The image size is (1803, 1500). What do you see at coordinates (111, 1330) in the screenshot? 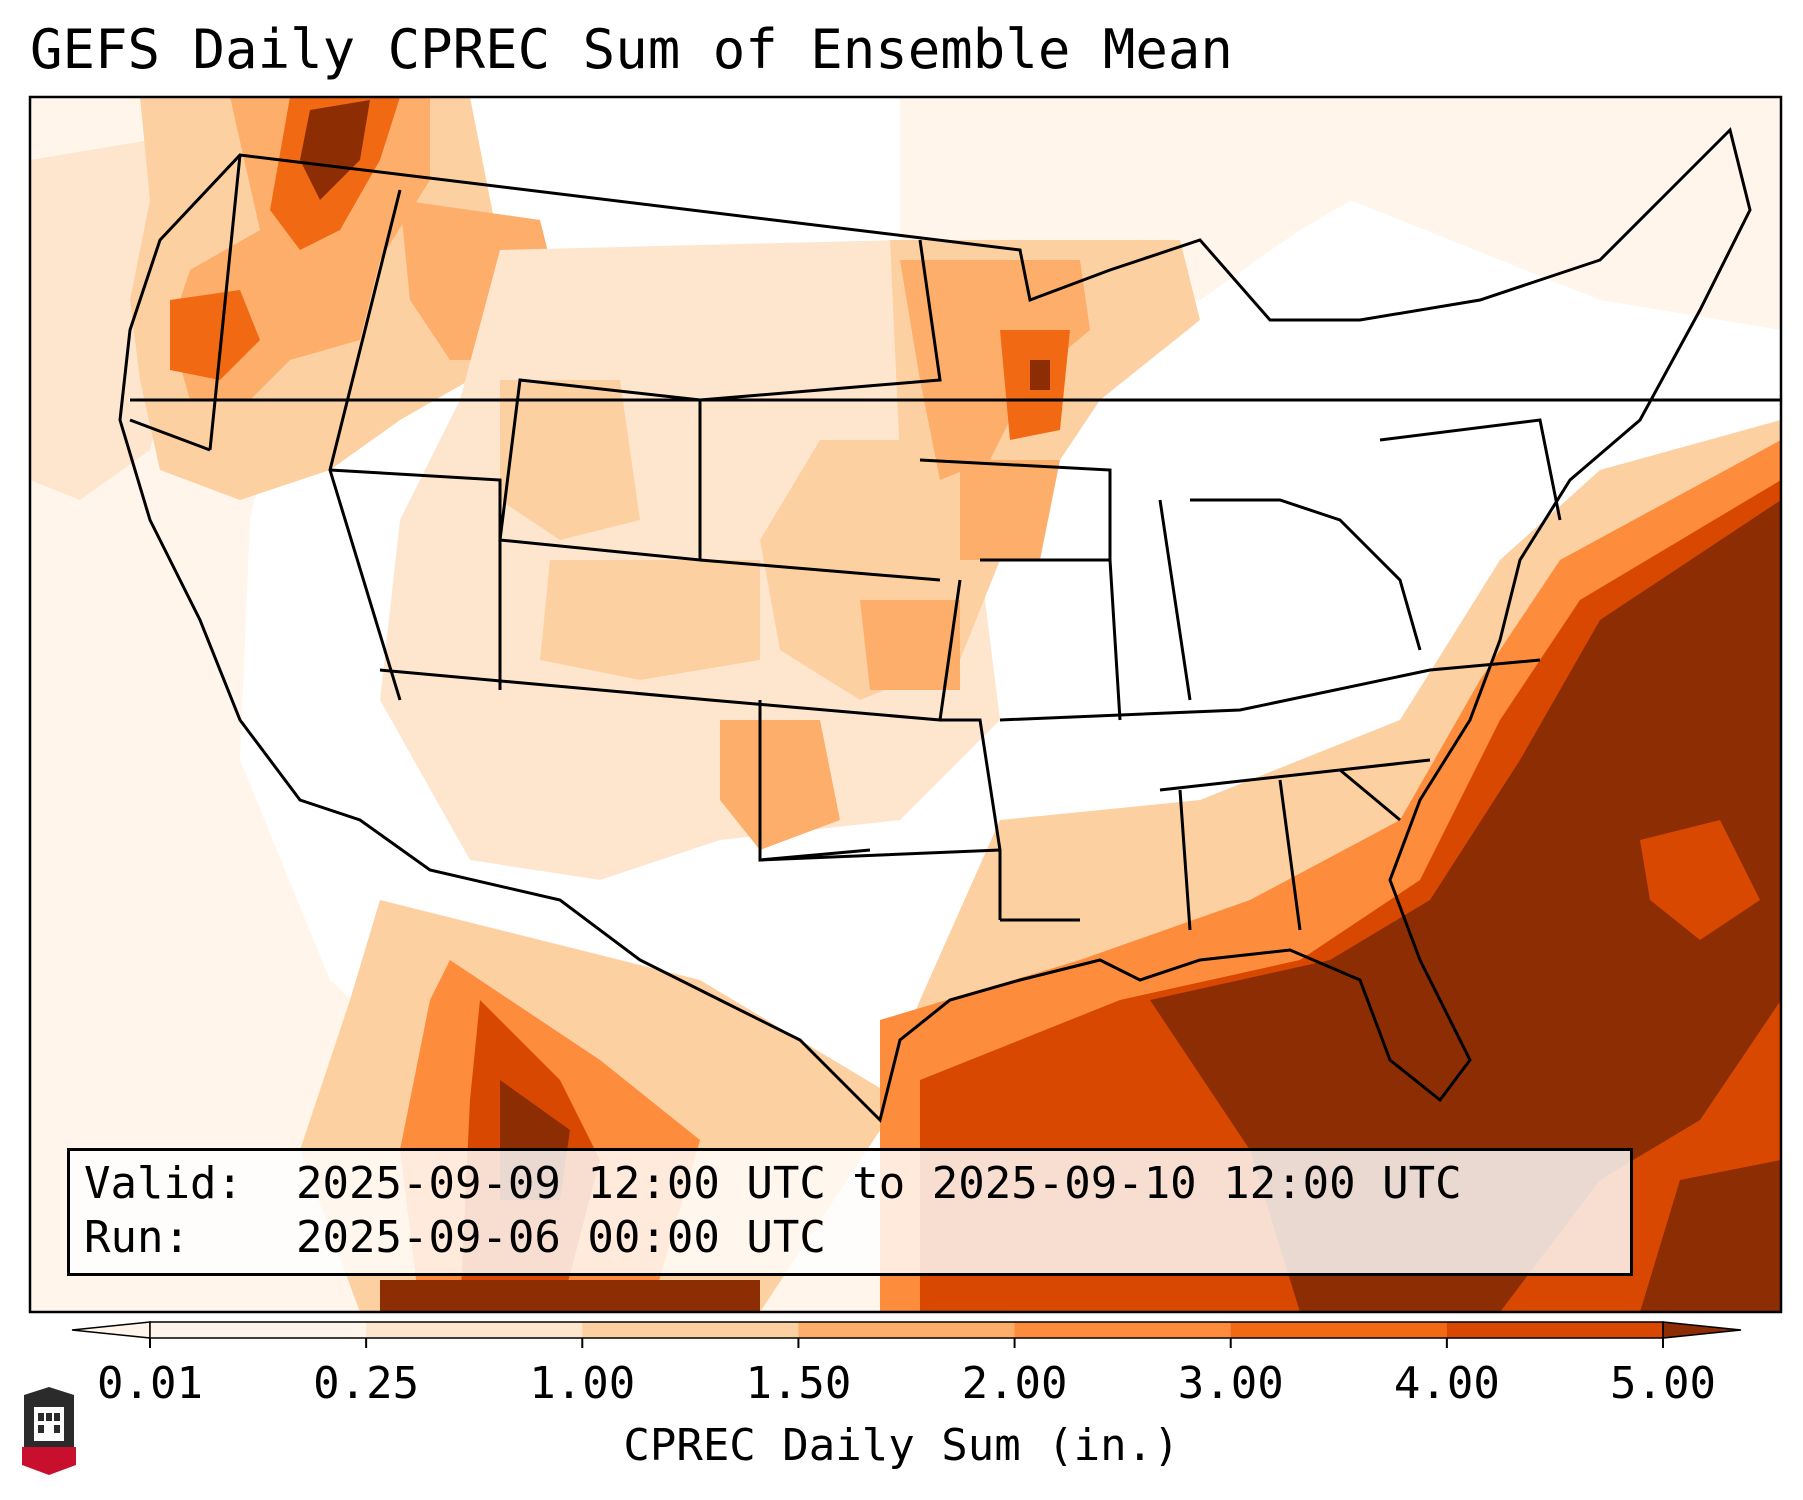
I see `colorbar-extend-min` at bounding box center [111, 1330].